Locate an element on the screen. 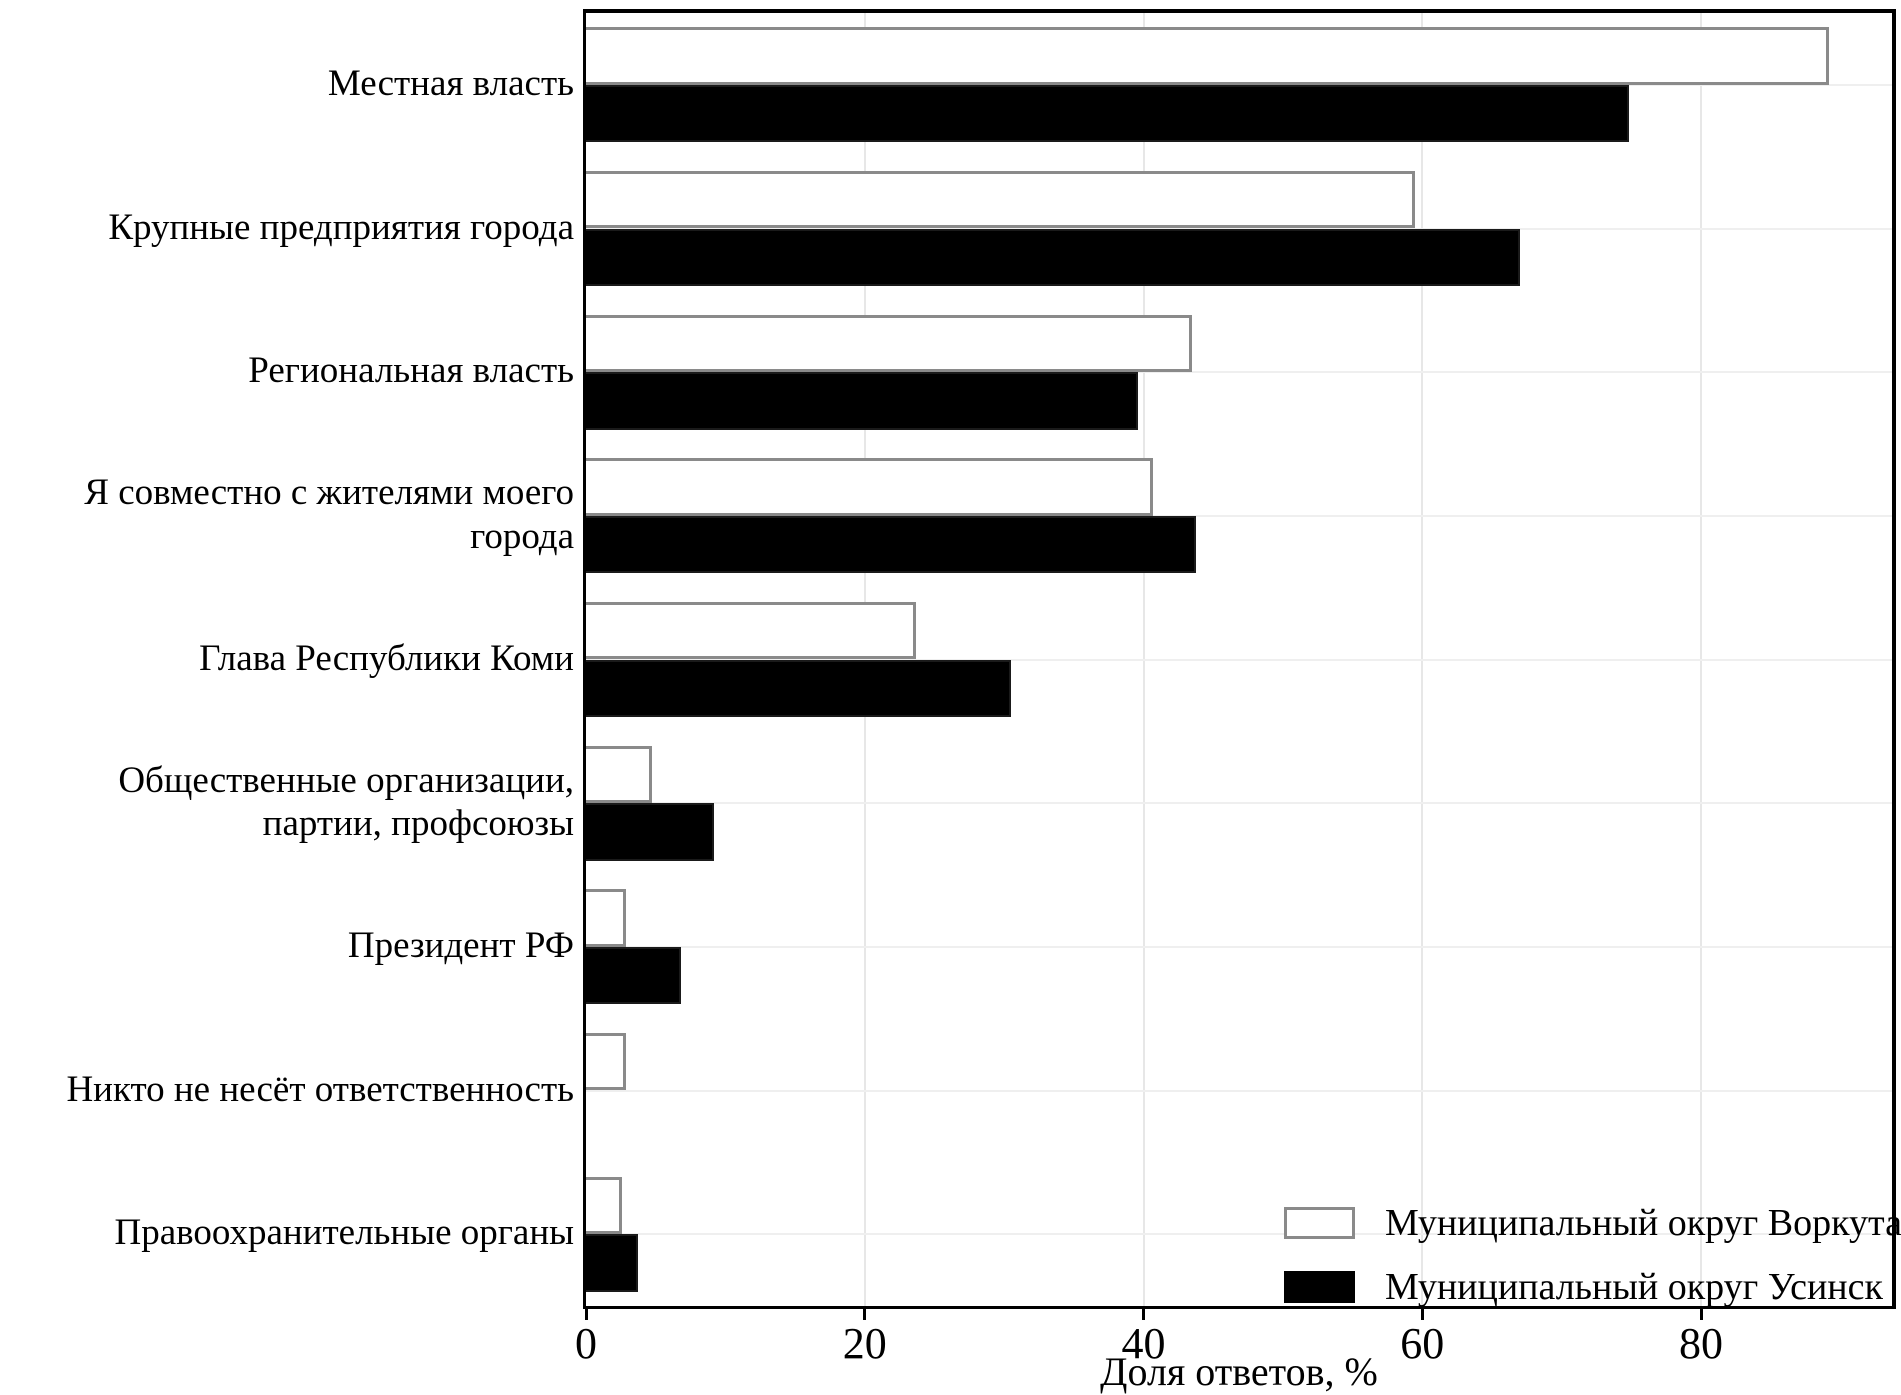 The height and width of the screenshot is (1395, 1901). category-label-3: Я совместно с жителями моего города is located at coordinates (329, 514).